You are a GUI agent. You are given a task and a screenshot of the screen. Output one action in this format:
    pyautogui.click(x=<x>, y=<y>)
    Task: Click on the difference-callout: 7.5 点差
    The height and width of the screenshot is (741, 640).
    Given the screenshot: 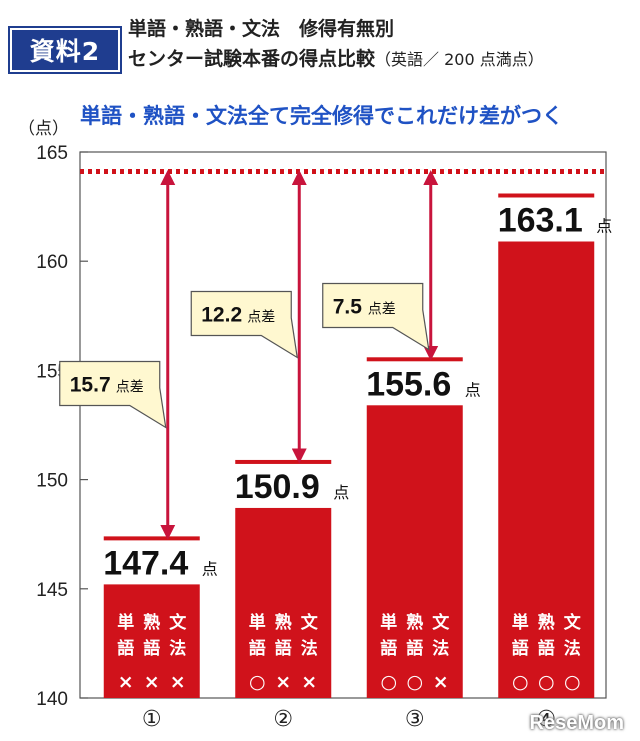 What is the action you would take?
    pyautogui.click(x=376, y=316)
    